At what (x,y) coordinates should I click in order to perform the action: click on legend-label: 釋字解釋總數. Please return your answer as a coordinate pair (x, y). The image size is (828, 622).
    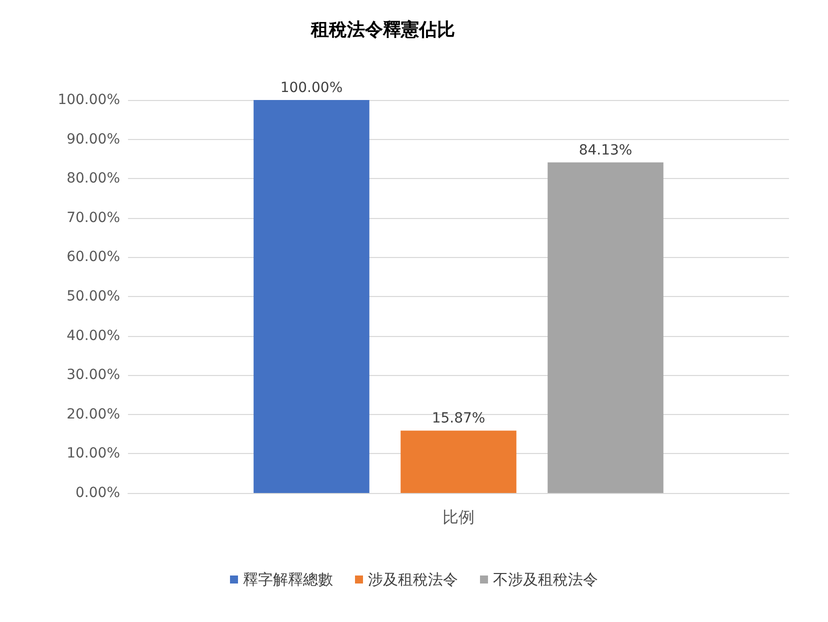
    Looking at the image, I should click on (288, 579).